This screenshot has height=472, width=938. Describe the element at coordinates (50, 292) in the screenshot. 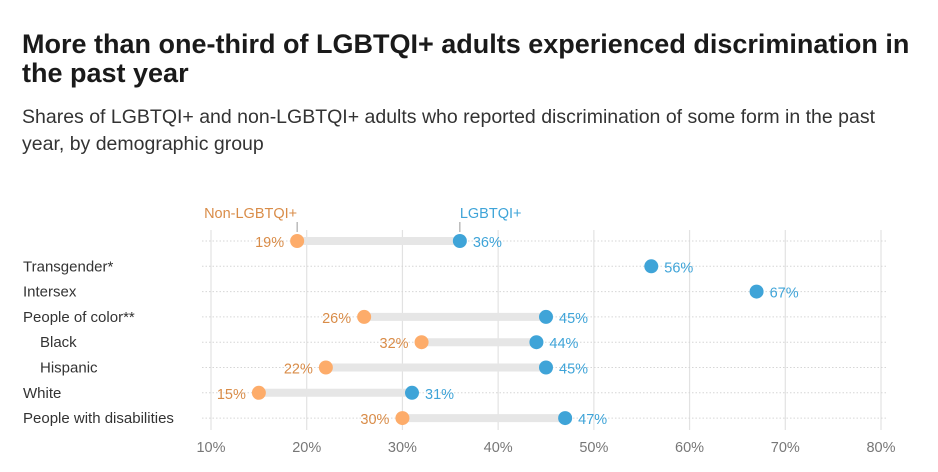

I see `category-label: Intersex` at that location.